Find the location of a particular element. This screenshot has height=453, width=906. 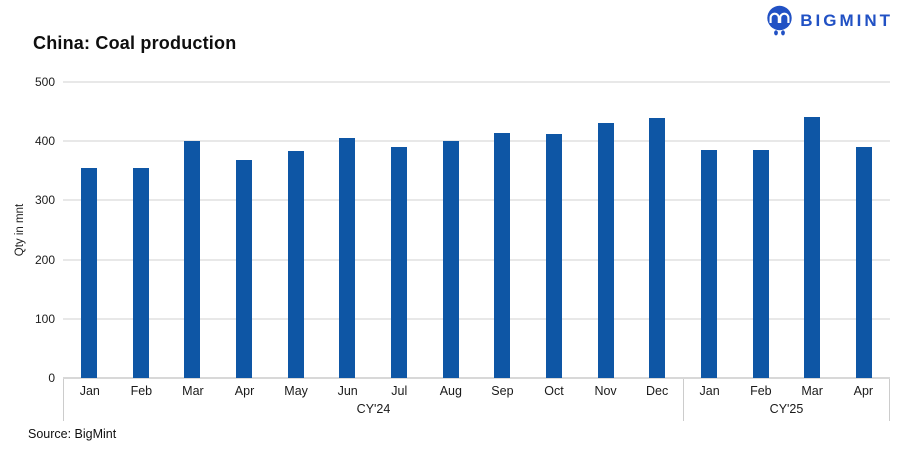

bar-cy25-apr is located at coordinates (864, 262).